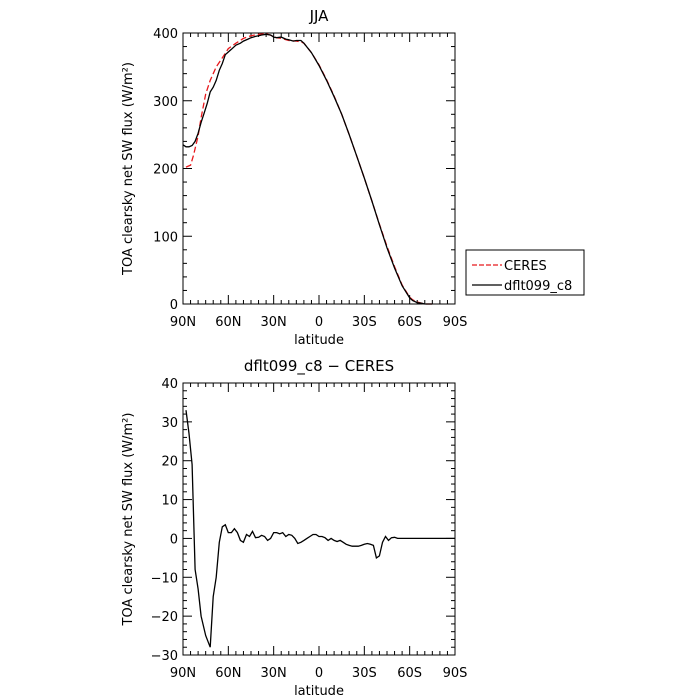 The width and height of the screenshot is (700, 700). Describe the element at coordinates (183, 322) in the screenshot. I see `x-tick-label-top: 90N` at that location.